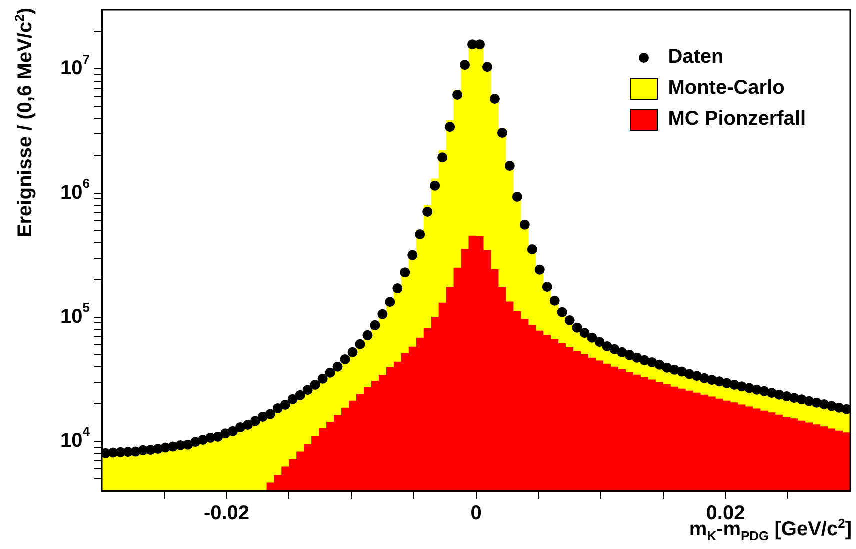 The width and height of the screenshot is (856, 549). I want to click on legend-label: Daten, so click(696, 57).